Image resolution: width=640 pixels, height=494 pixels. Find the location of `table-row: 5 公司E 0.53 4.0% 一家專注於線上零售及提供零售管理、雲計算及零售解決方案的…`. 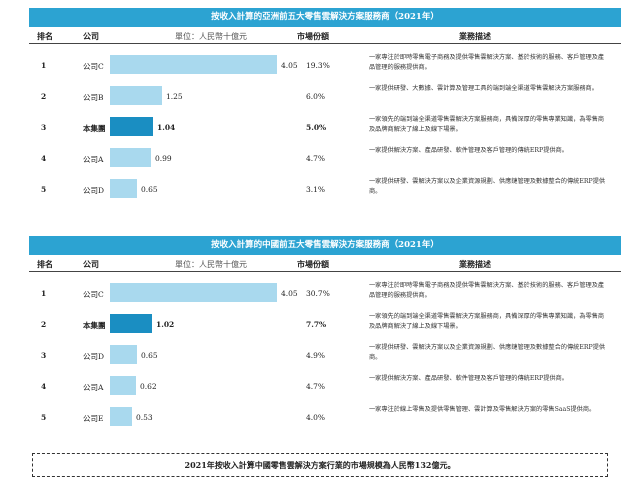

table-row: 5 公司E 0.53 4.0% 一家專注於線上零售及提供零售管理、雲計算及零售解決方案的… is located at coordinates (325, 417).